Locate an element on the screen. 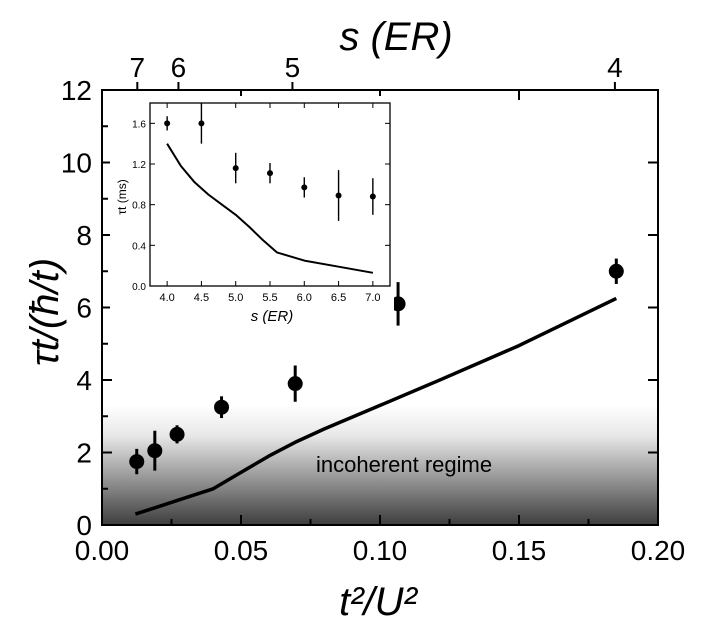  inset-x-tick-label: 5.5 is located at coordinates (269, 298).